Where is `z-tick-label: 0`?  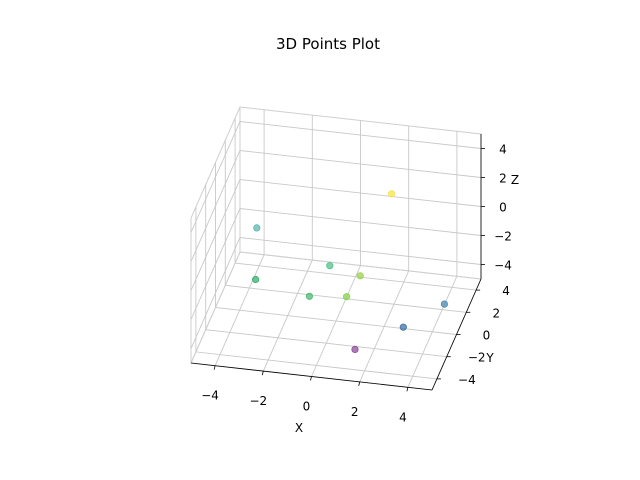
z-tick-label: 0 is located at coordinates (503, 208).